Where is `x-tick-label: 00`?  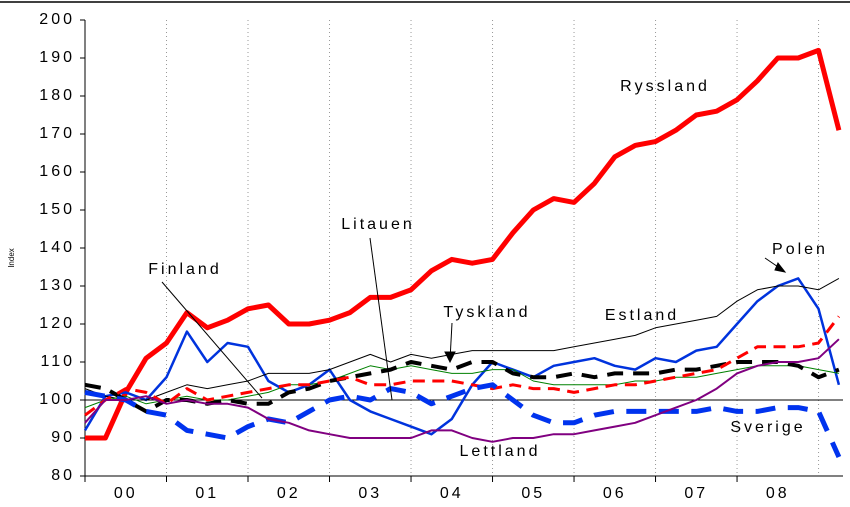
x-tick-label: 00 is located at coordinates (126, 493).